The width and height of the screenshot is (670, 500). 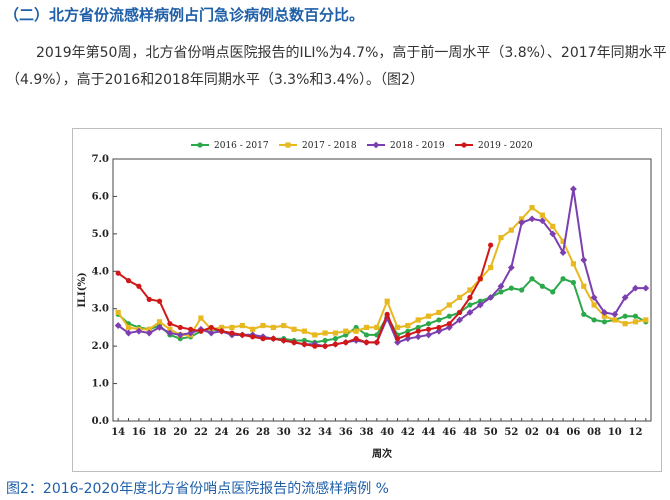 I want to click on figure-caption: 图2：2016-2020年度北方省份哨点医院报告的流感样病例 %, so click(x=197, y=489).